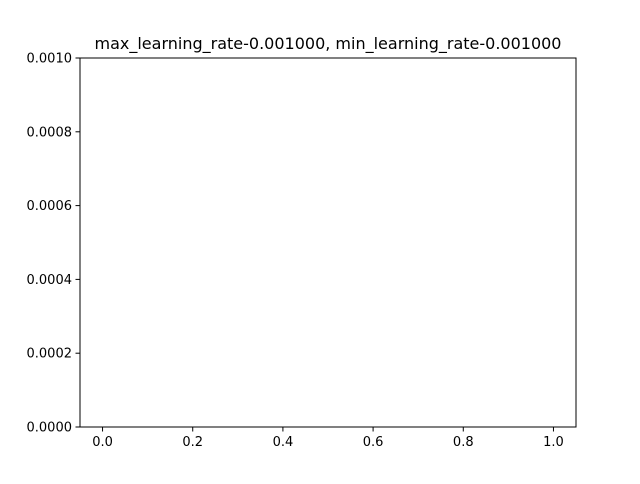 The image size is (640, 484). I want to click on x-axis-ticks: 0.0 0.2 0.4 0.6 0.8 1.0, so click(328, 438).